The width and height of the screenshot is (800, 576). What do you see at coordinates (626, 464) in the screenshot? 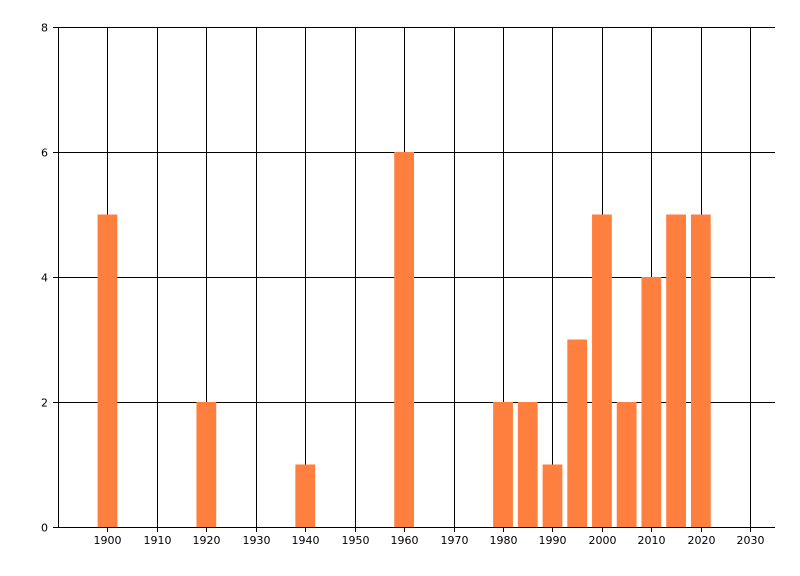
I see `bar-2005` at bounding box center [626, 464].